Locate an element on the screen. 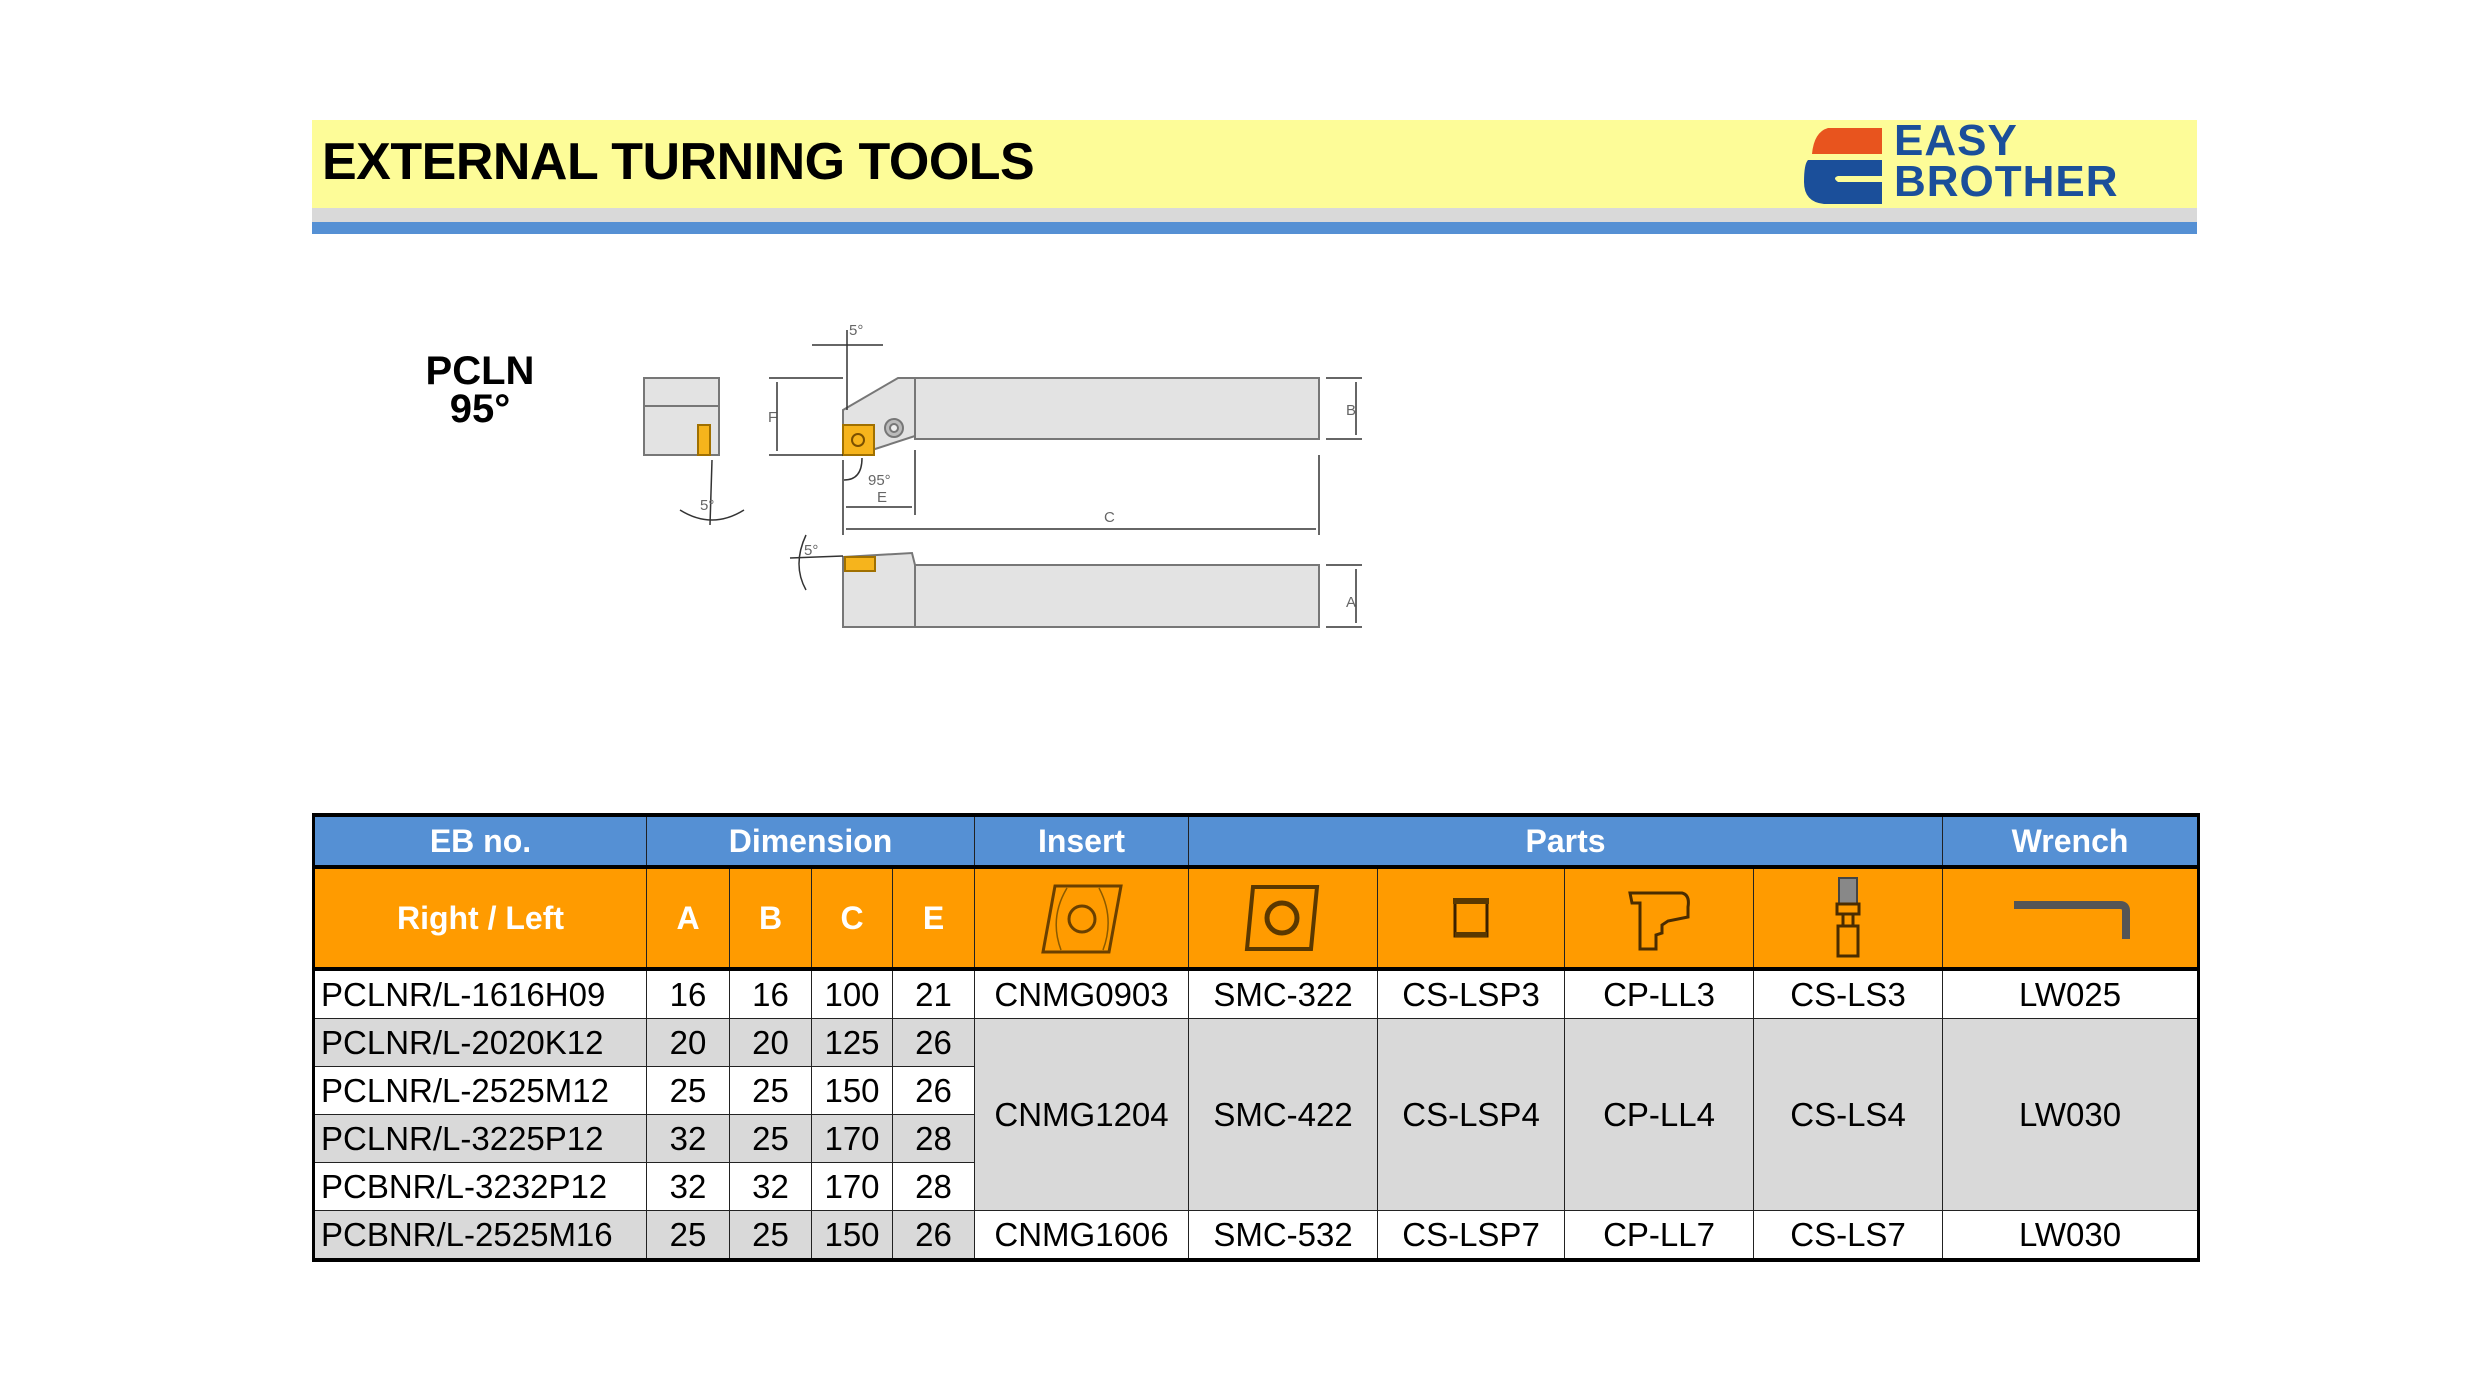 This screenshot has height=1373, width=2480. cell-wrench: LW025 is located at coordinates (2071, 993).